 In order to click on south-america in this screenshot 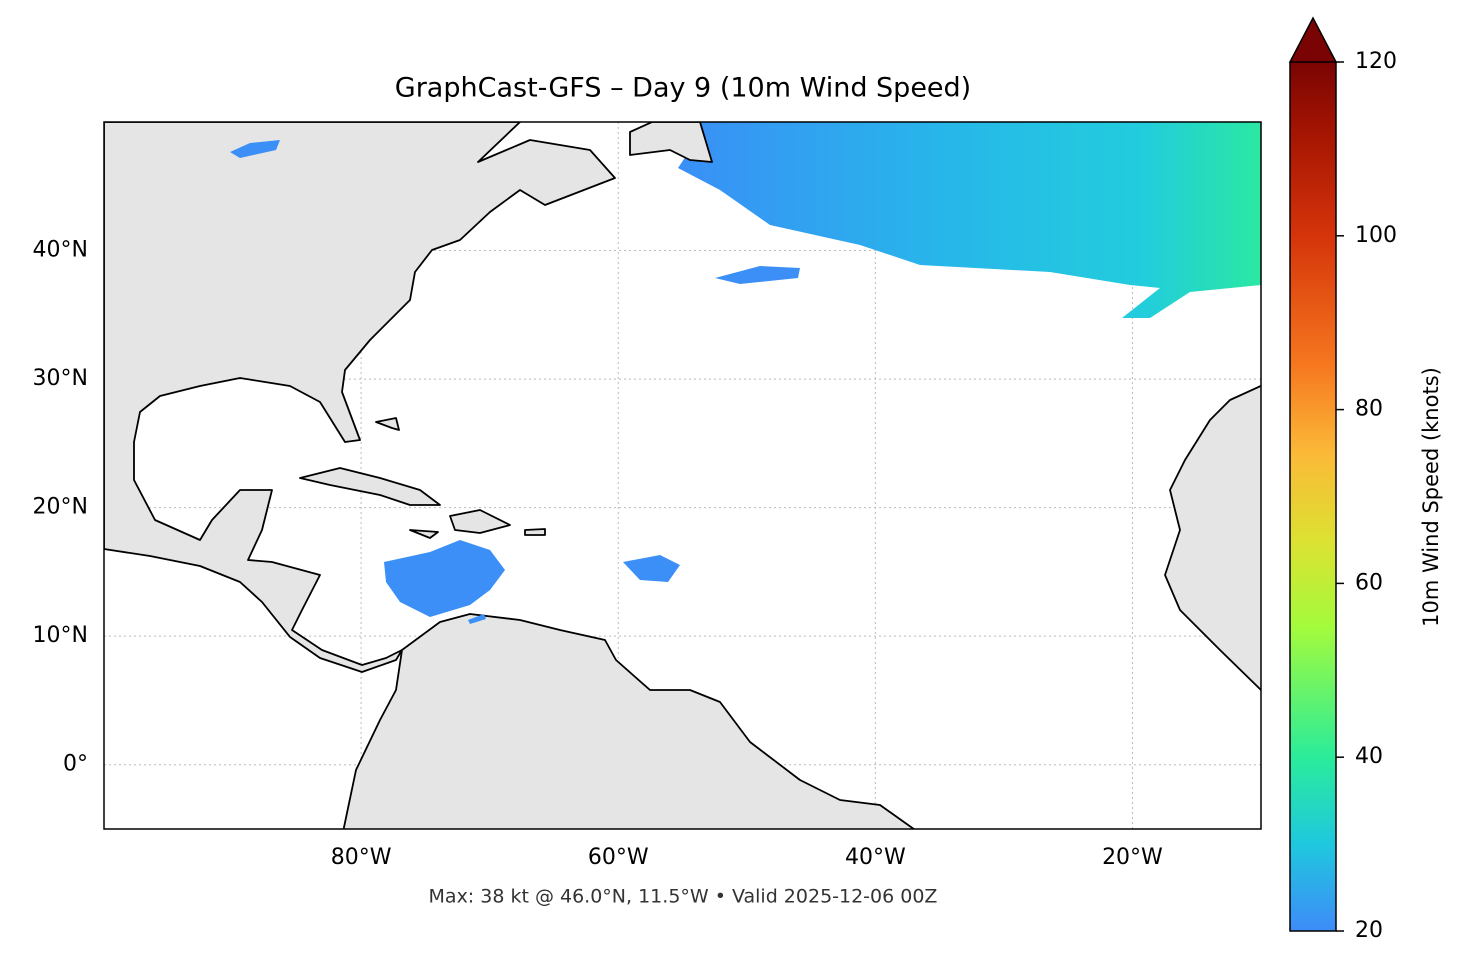, I will do `click(629, 721)`.